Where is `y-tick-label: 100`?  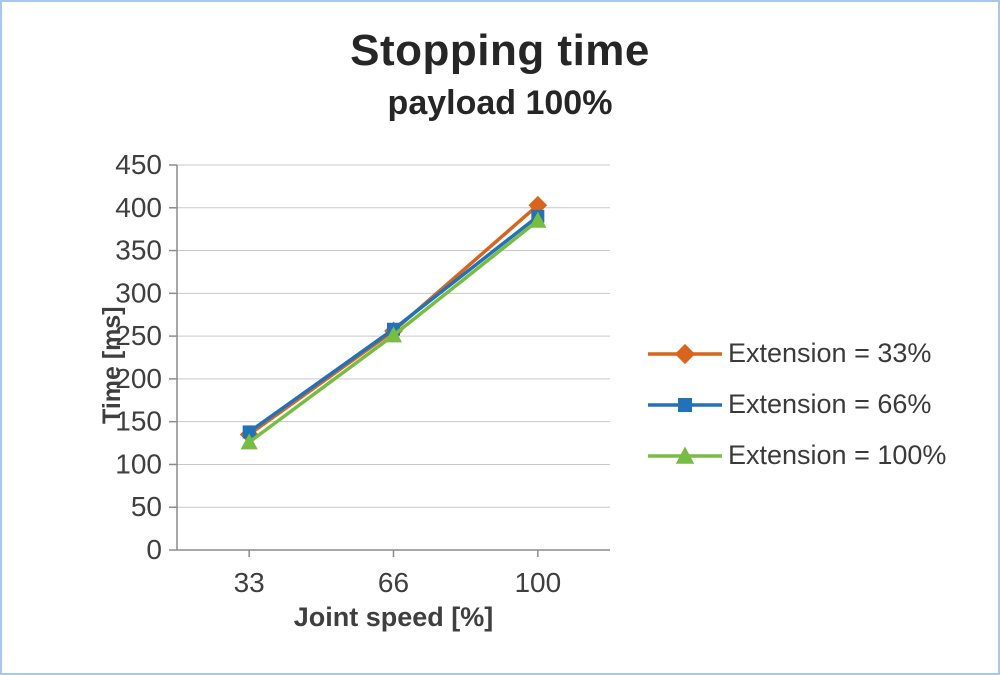 y-tick-label: 100 is located at coordinates (138, 463).